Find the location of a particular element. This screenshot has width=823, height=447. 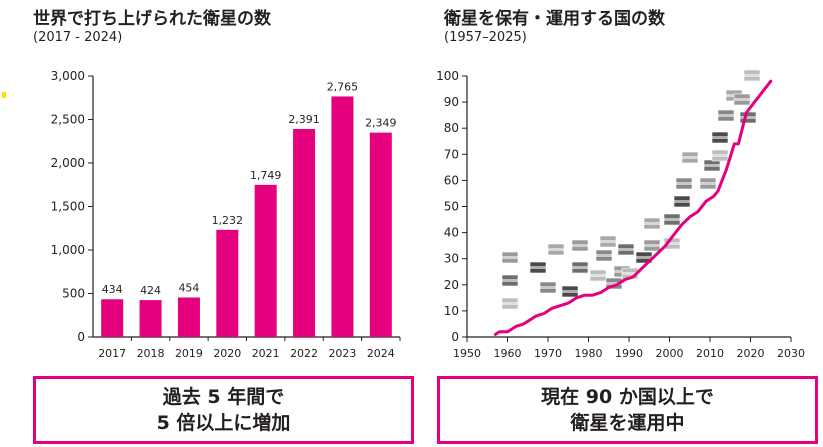

bar-value-label: 2,349 is located at coordinates (381, 123).